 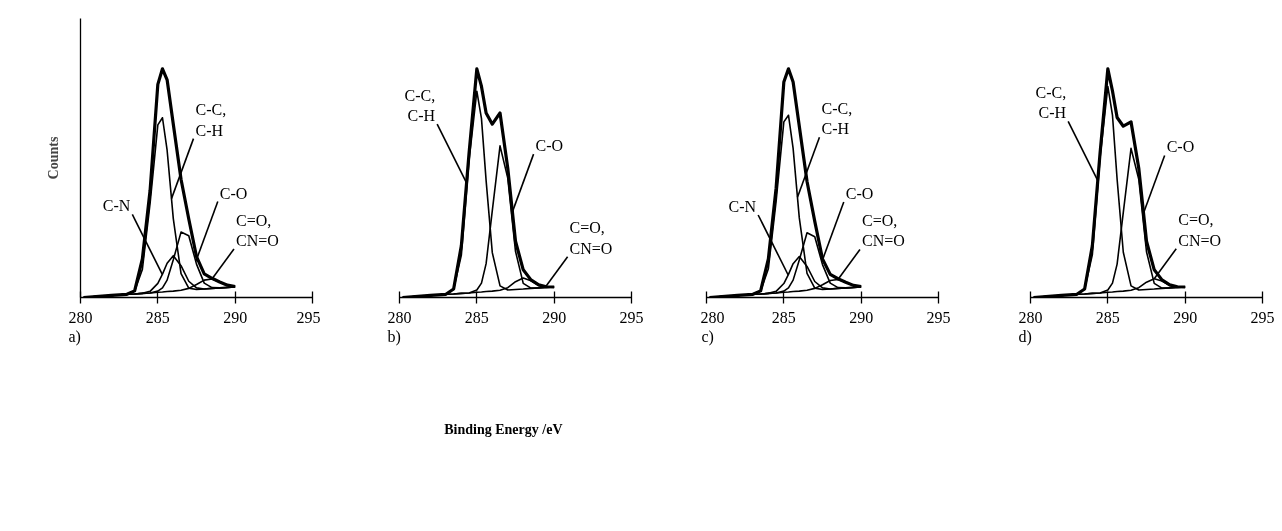 What do you see at coordinates (707, 336) in the screenshot?
I see `text: c)` at bounding box center [707, 336].